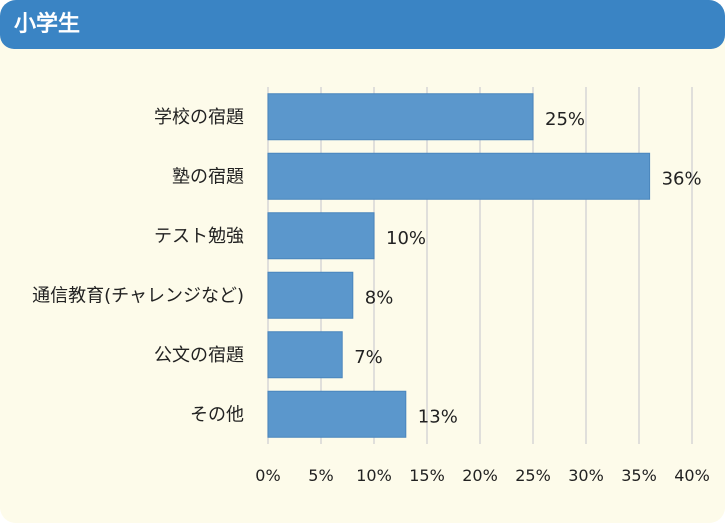 The image size is (725, 523). What do you see at coordinates (199, 117) in the screenshot?
I see `category-label: 学校の宿題` at bounding box center [199, 117].